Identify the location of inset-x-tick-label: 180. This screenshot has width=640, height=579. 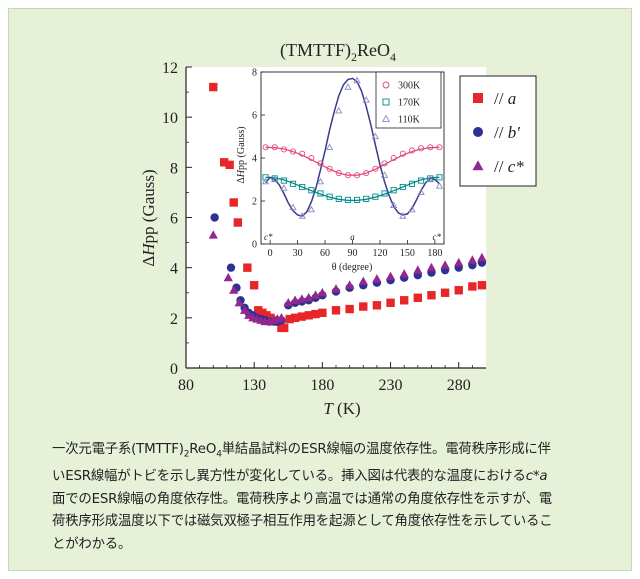
(434, 253).